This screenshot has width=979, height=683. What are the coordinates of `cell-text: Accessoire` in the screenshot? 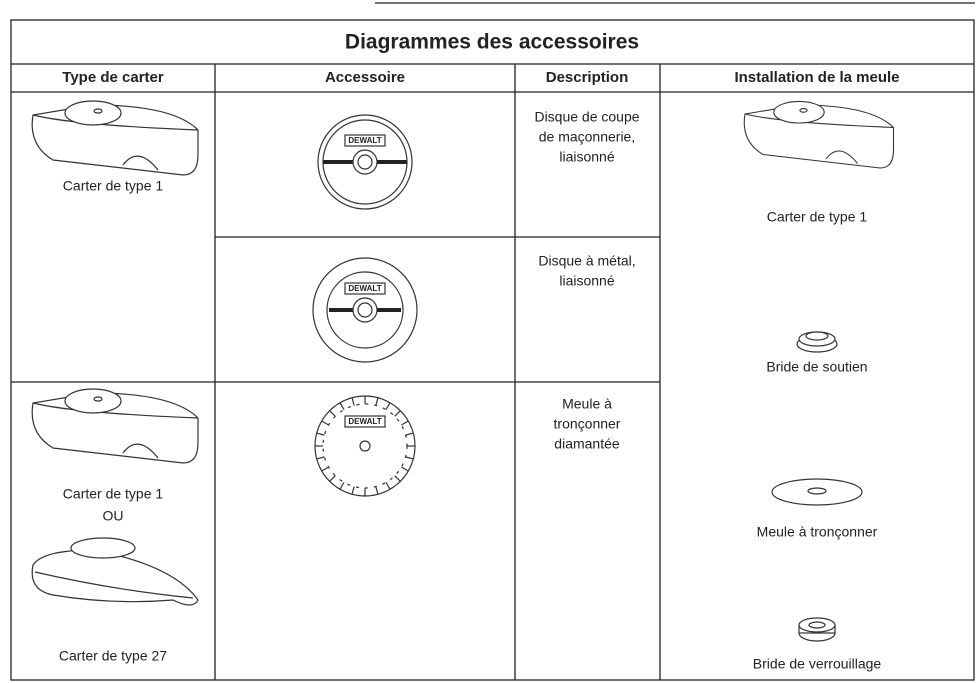 It's located at (365, 77).